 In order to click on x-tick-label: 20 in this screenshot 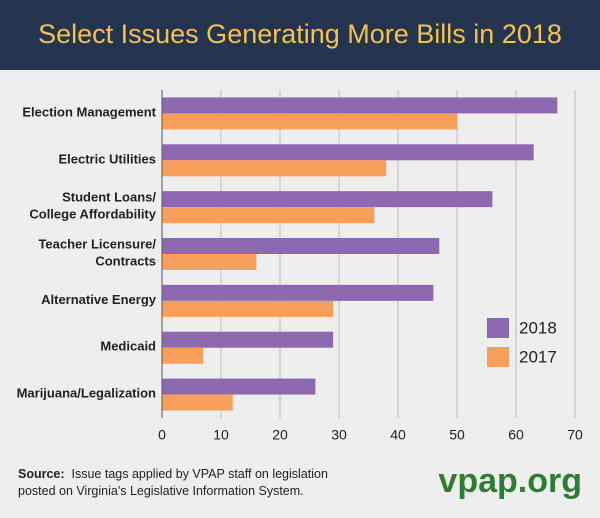, I will do `click(280, 435)`.